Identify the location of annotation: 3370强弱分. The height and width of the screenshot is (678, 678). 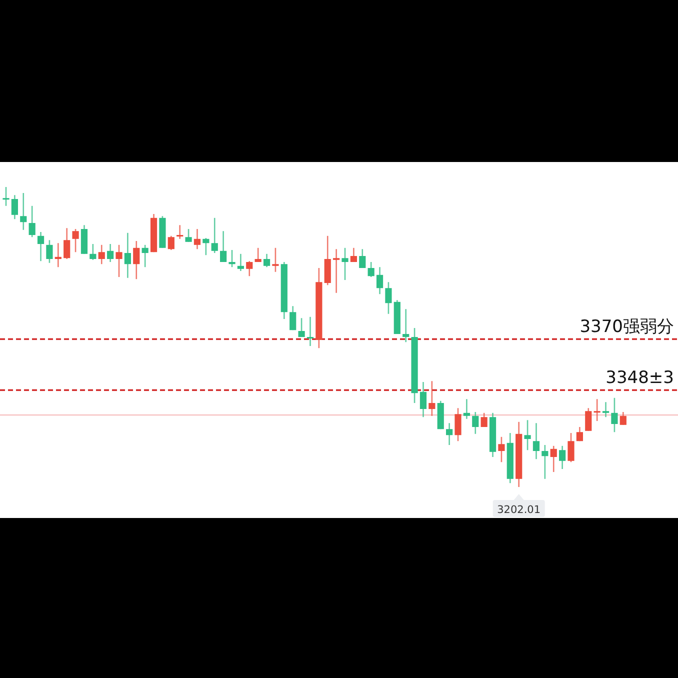
(627, 327).